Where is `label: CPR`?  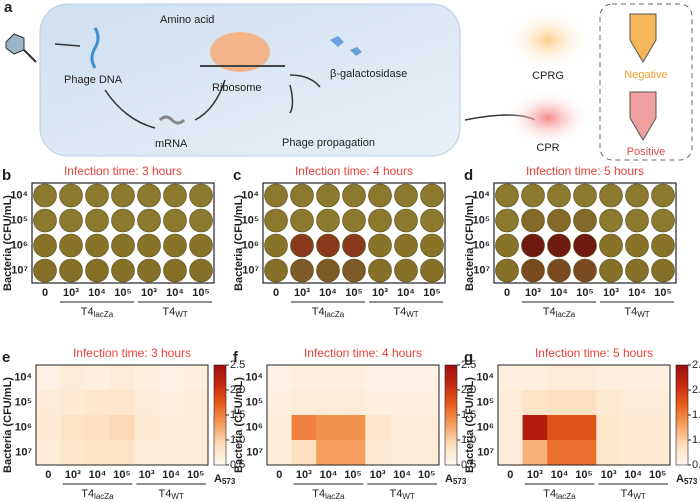
label: CPR is located at coordinates (547, 148).